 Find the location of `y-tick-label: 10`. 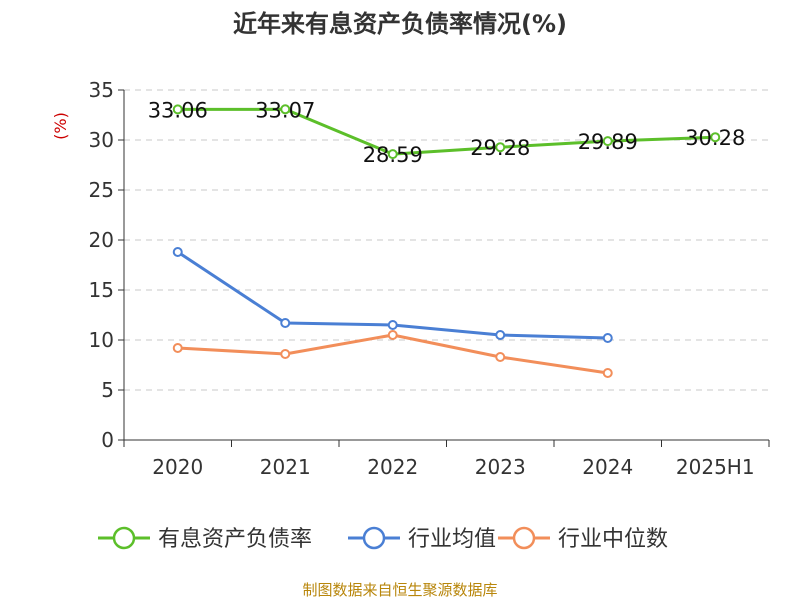

y-tick-label: 10 is located at coordinates (101, 340).